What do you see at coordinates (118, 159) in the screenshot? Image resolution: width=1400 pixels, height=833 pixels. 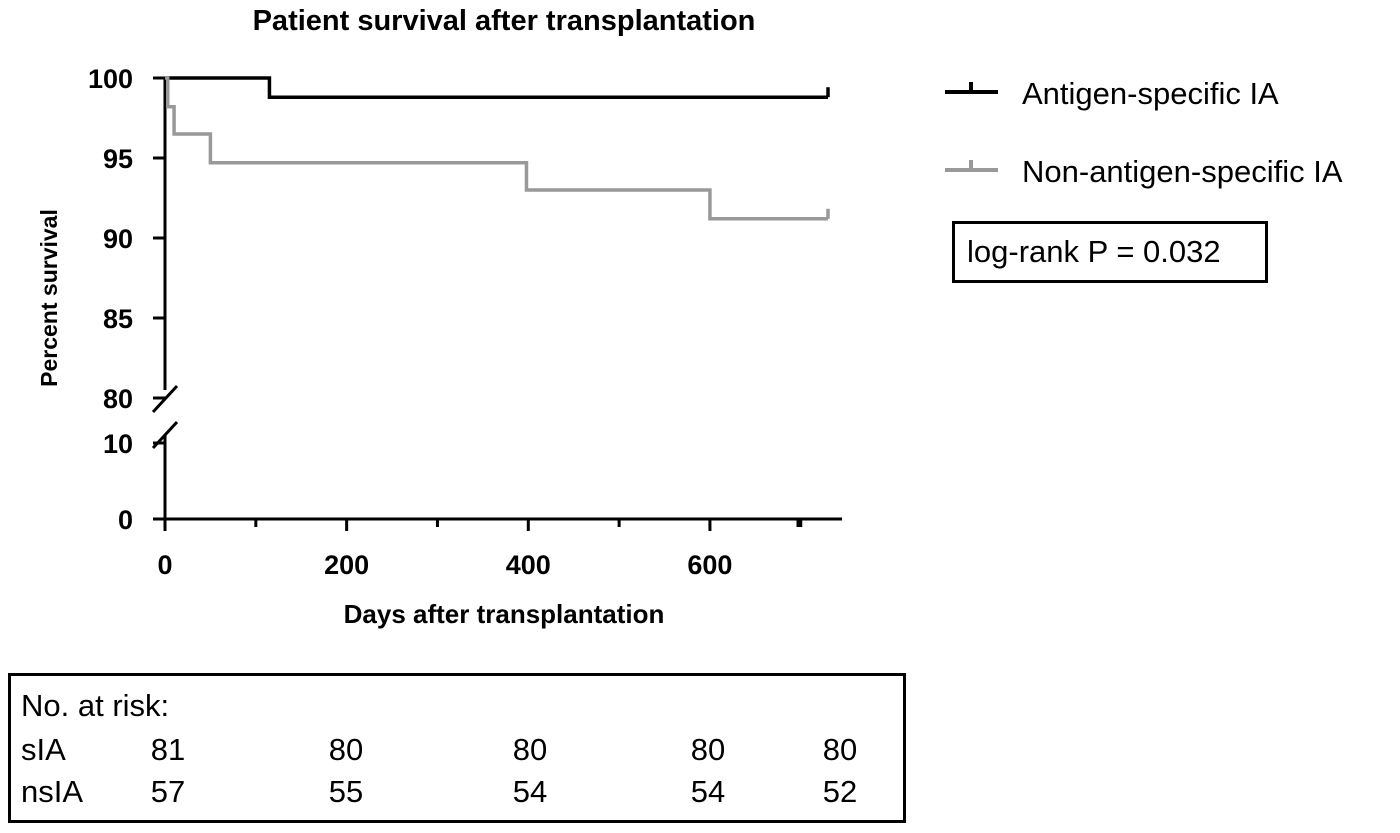 I see `y-tick-label: 95` at bounding box center [118, 159].